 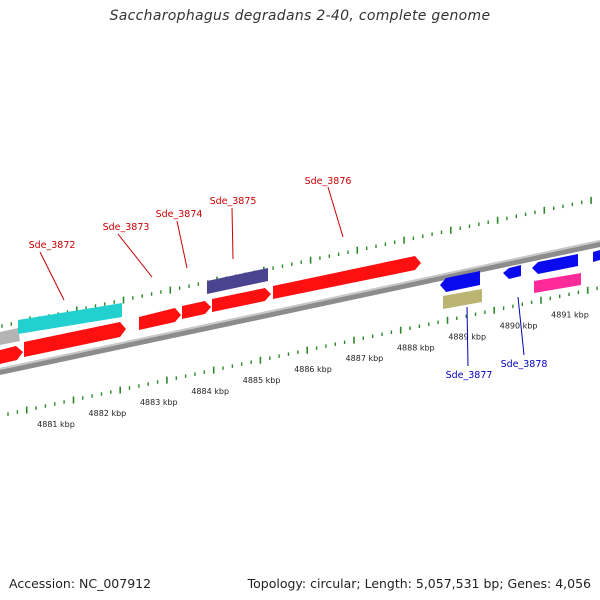 What do you see at coordinates (126, 227) in the screenshot?
I see `sde-3873-label: Sde_3873` at bounding box center [126, 227].